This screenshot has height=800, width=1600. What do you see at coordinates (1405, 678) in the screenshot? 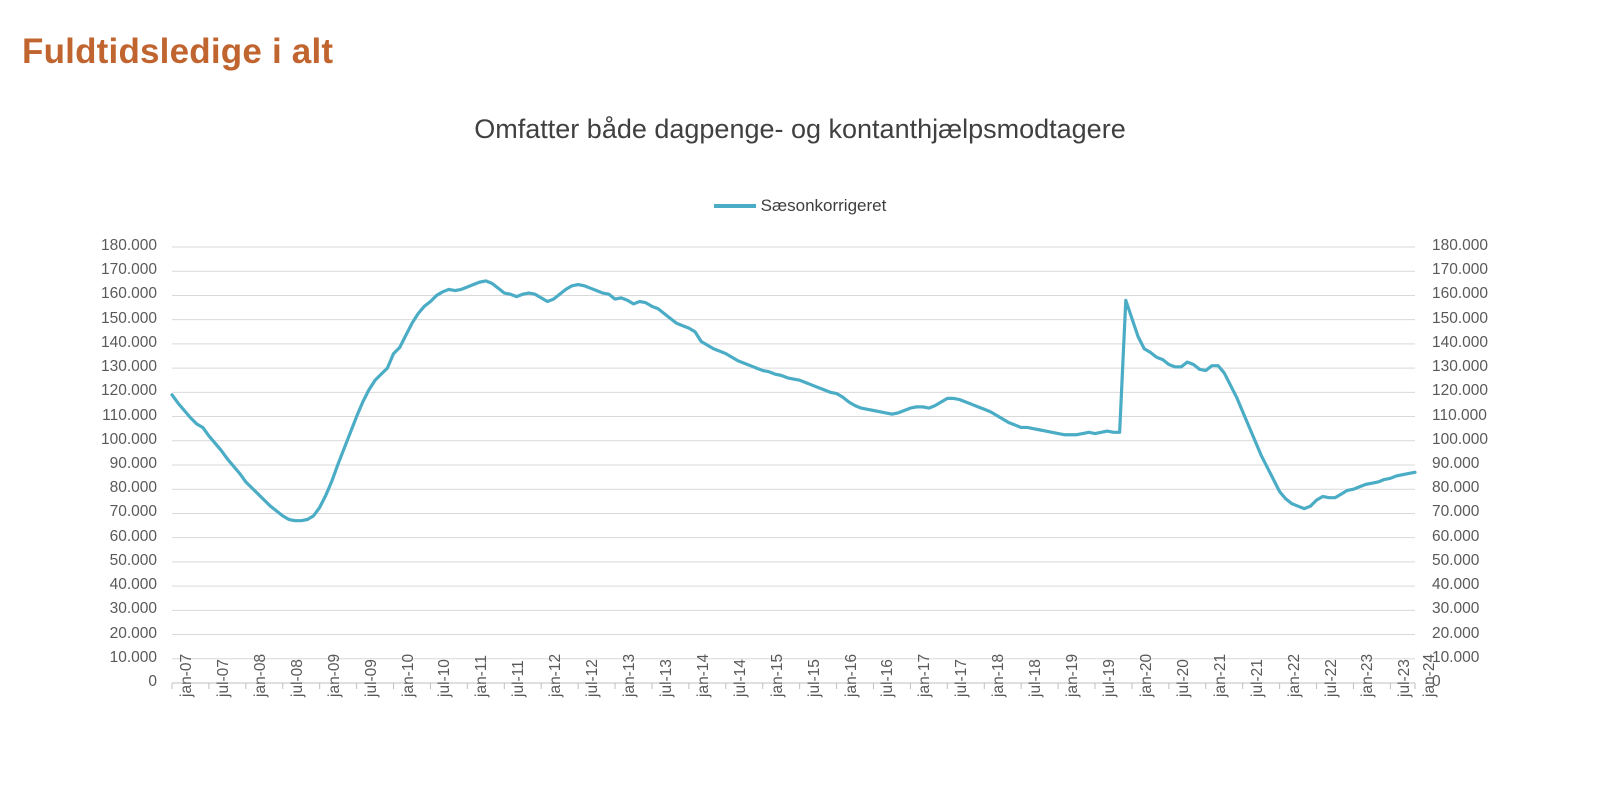
I see `x-axis-tick-label: jul-23` at bounding box center [1405, 678].